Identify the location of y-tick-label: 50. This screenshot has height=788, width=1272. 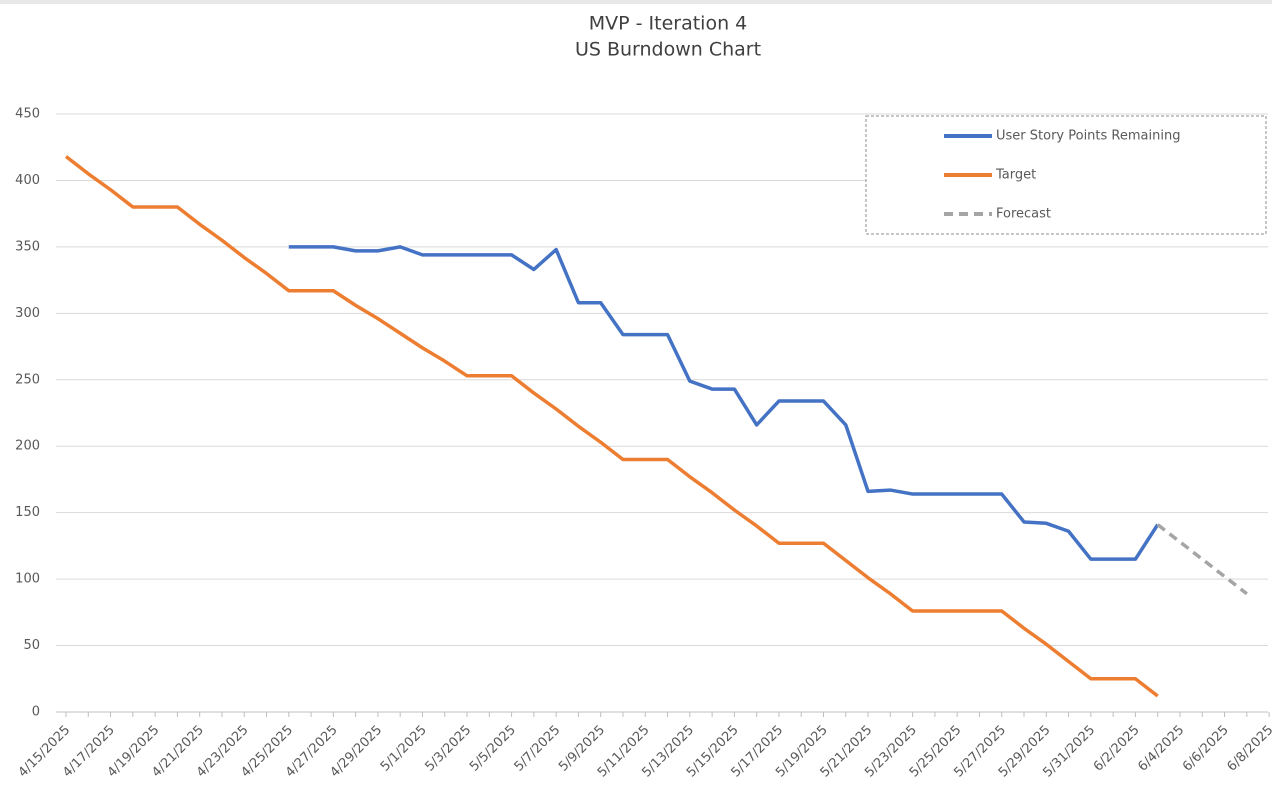
(31, 645).